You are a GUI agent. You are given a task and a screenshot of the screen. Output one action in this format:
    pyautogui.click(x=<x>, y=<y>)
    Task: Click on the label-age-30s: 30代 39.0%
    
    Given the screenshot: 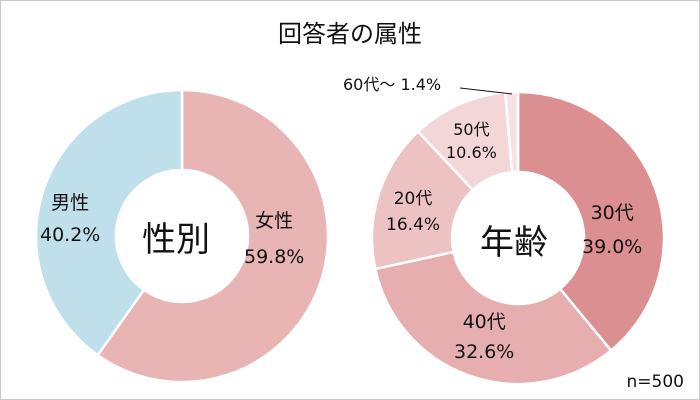 What is the action you would take?
    pyautogui.click(x=612, y=230)
    